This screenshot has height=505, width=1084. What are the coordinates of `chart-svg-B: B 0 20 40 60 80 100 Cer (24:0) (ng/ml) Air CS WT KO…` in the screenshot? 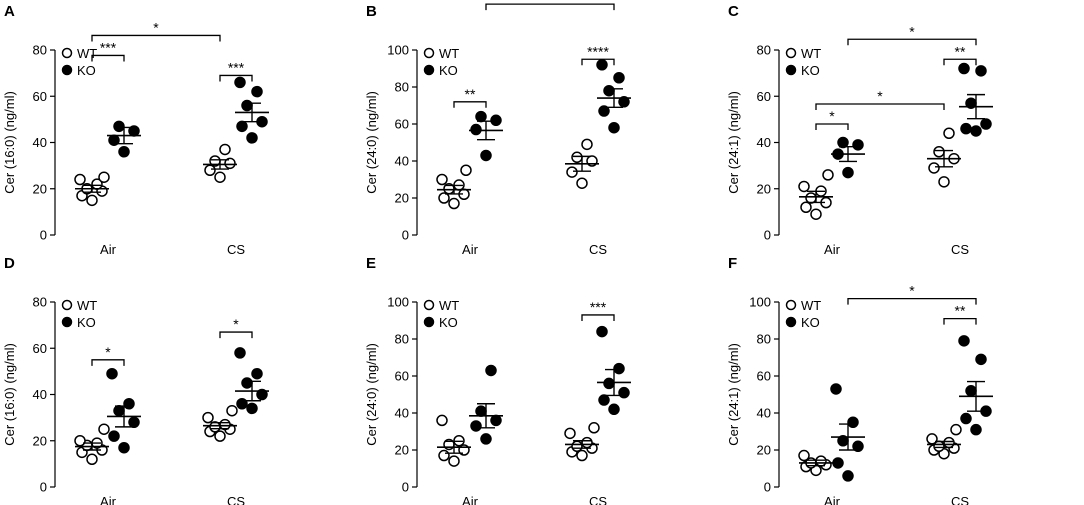 It's located at (497, 128).